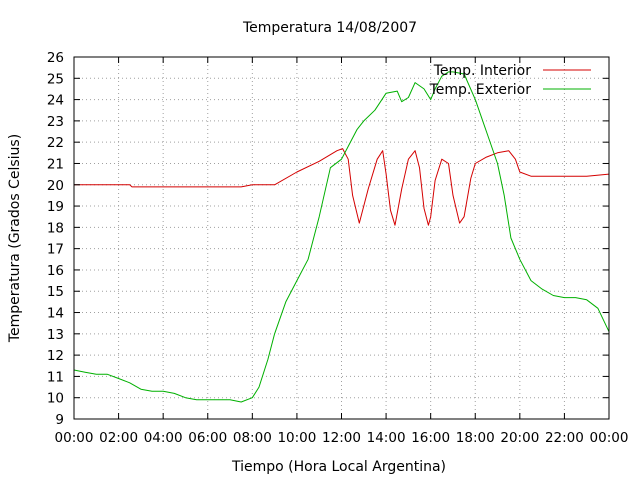 This screenshot has height=480, width=640. Describe the element at coordinates (342, 187) in the screenshot. I see `series-line` at that location.